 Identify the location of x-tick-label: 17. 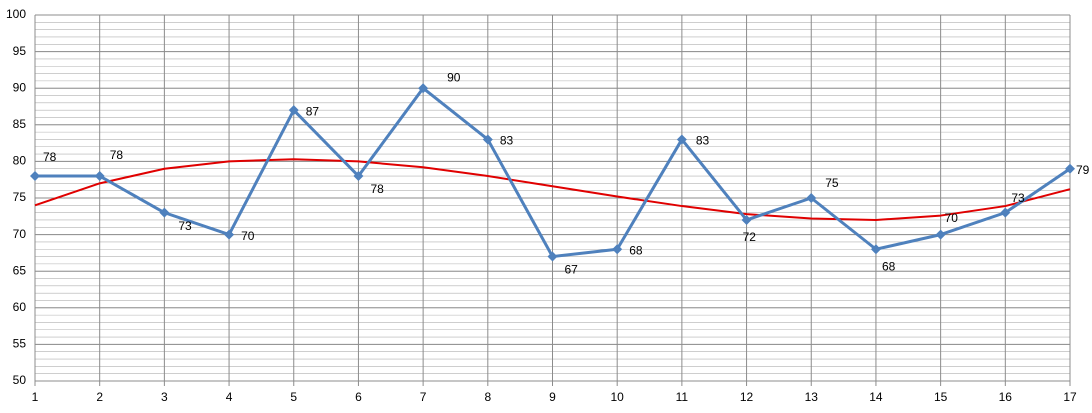
(1070, 397).